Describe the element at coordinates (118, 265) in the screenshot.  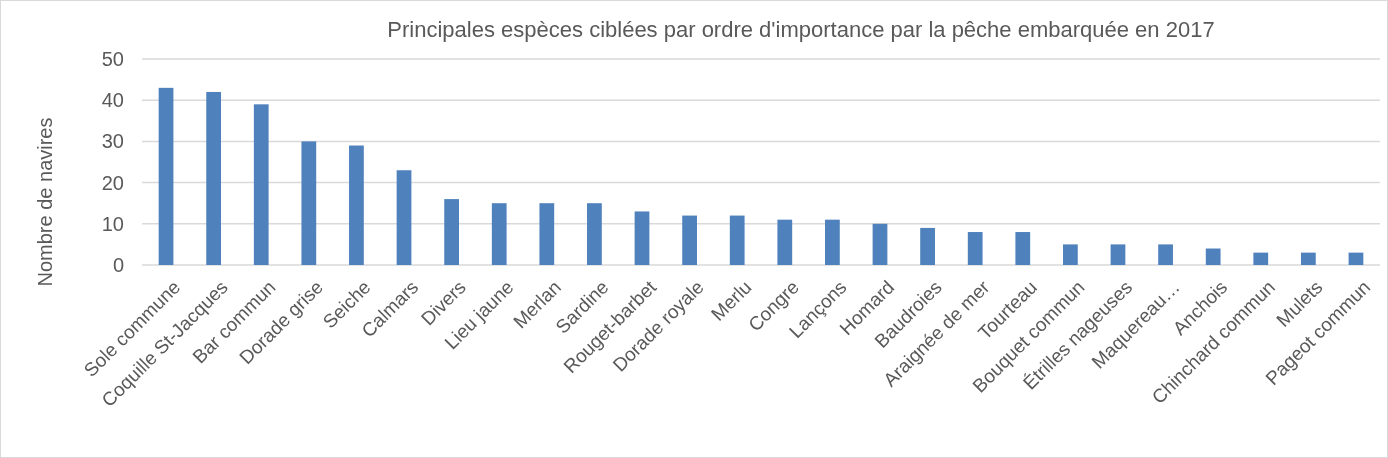
I see `y-tick-label: 0` at that location.